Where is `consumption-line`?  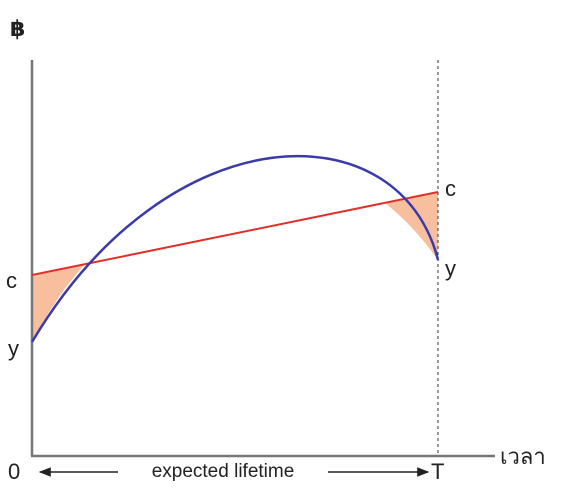
consumption-line is located at coordinates (235, 233).